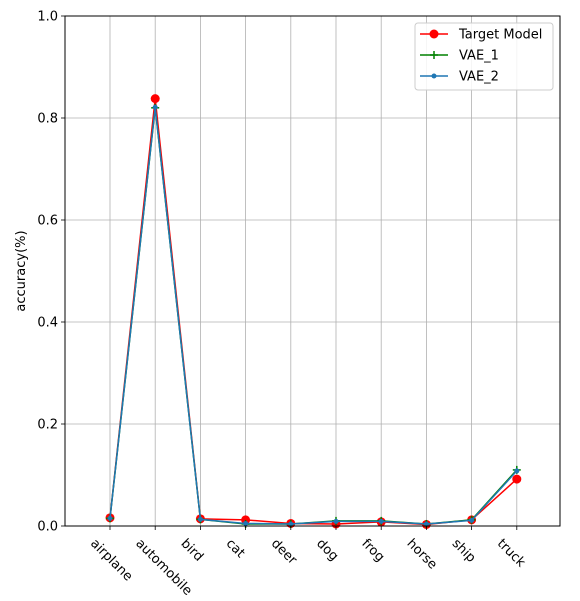 The image size is (580, 601). I want to click on legend-label: VAE_1, so click(479, 56).